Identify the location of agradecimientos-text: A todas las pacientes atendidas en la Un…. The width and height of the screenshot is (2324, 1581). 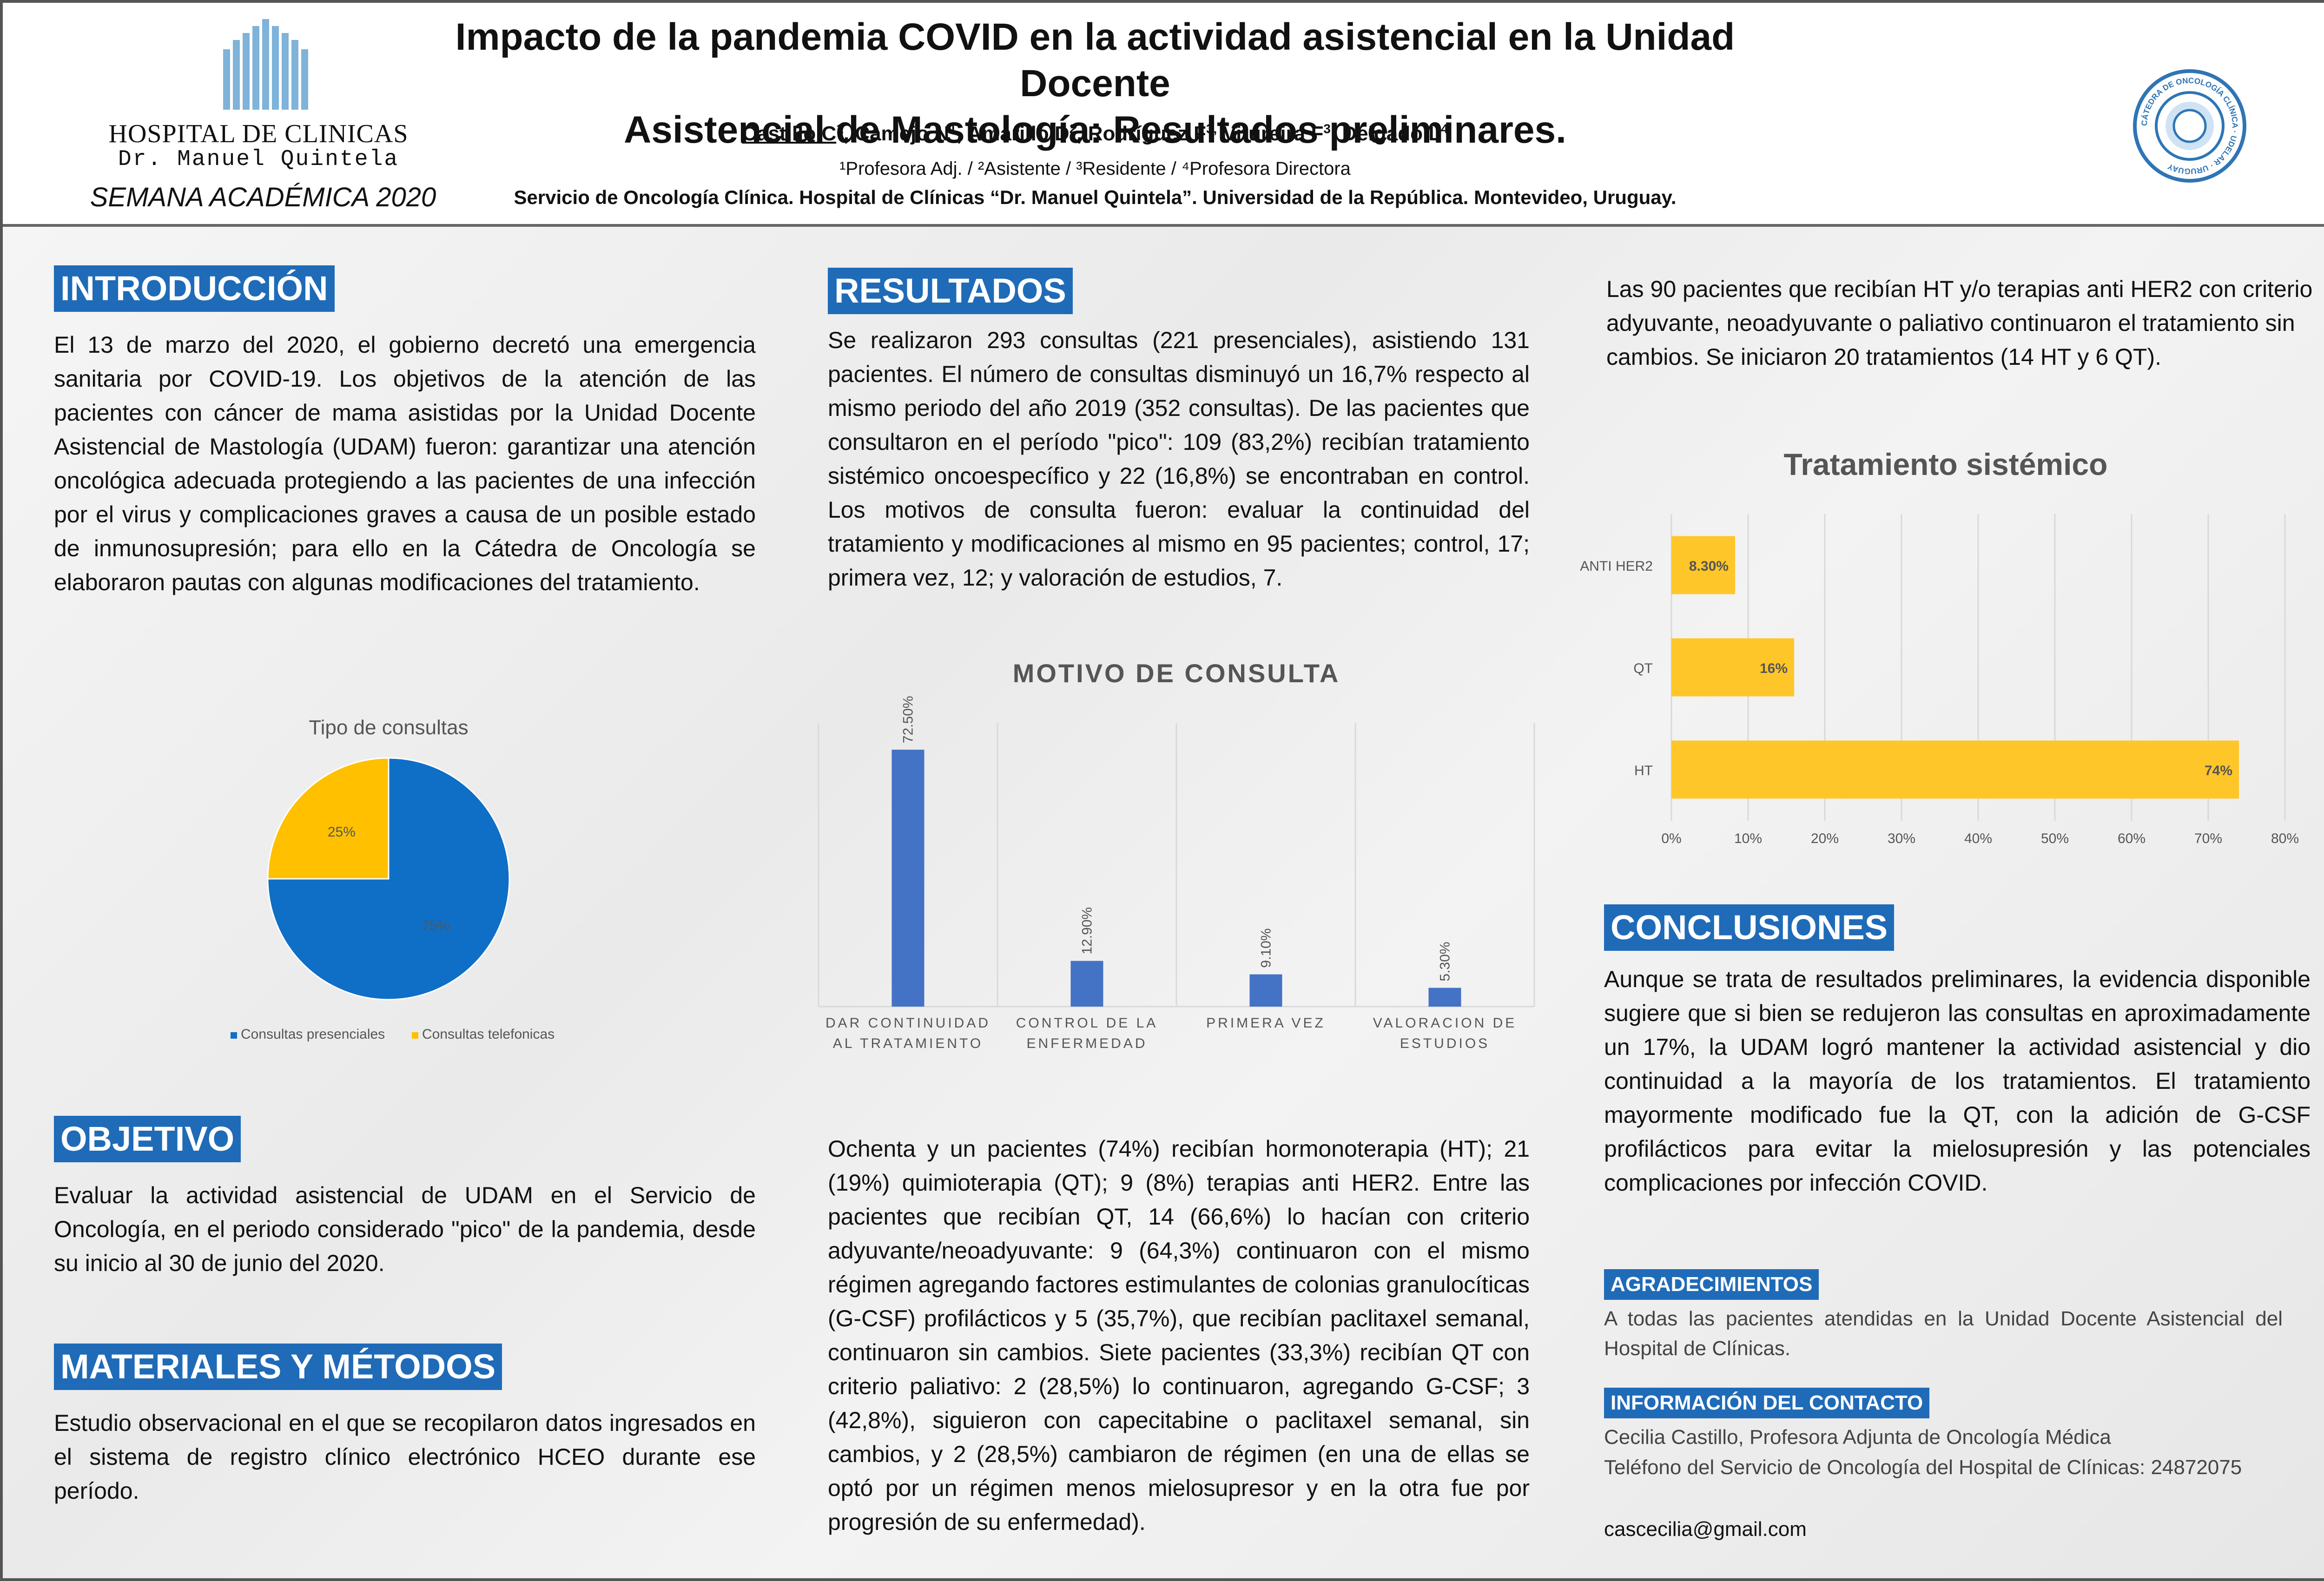
(1943, 1333).